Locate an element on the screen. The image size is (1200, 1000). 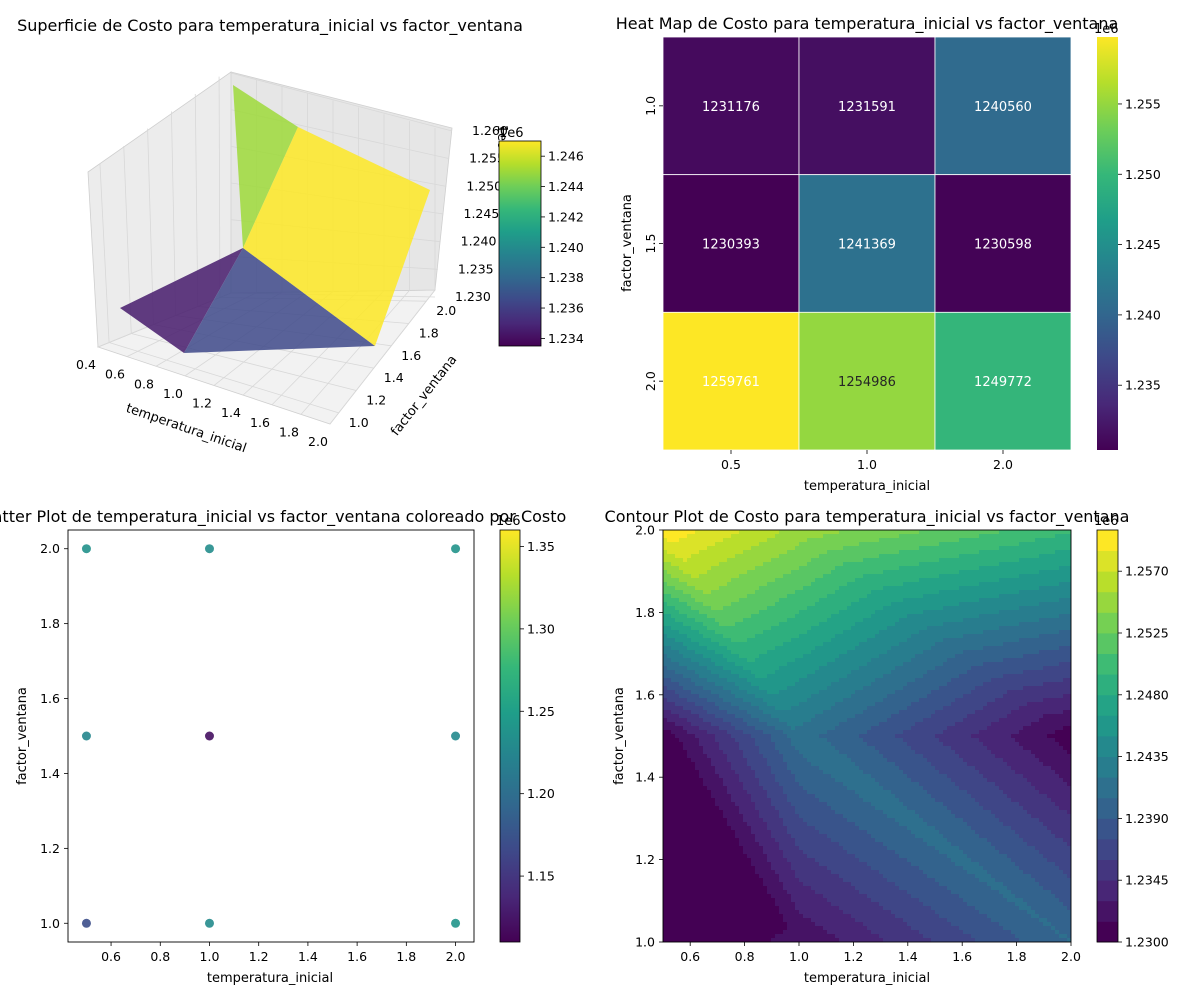
scatter-x-tick-label: 1.4 is located at coordinates (308, 956).